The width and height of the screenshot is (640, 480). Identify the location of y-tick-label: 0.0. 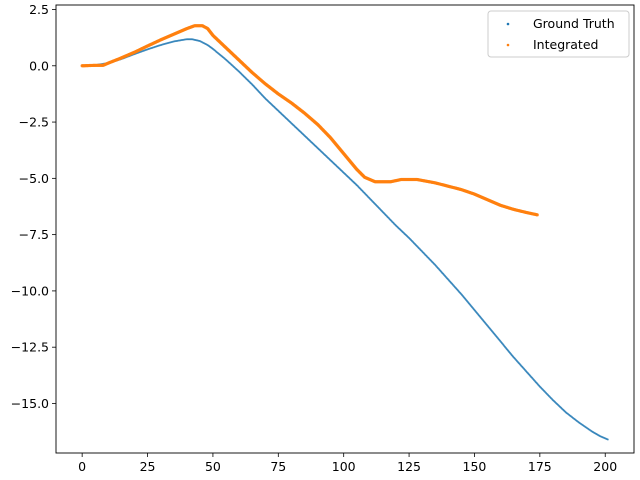
(39, 65).